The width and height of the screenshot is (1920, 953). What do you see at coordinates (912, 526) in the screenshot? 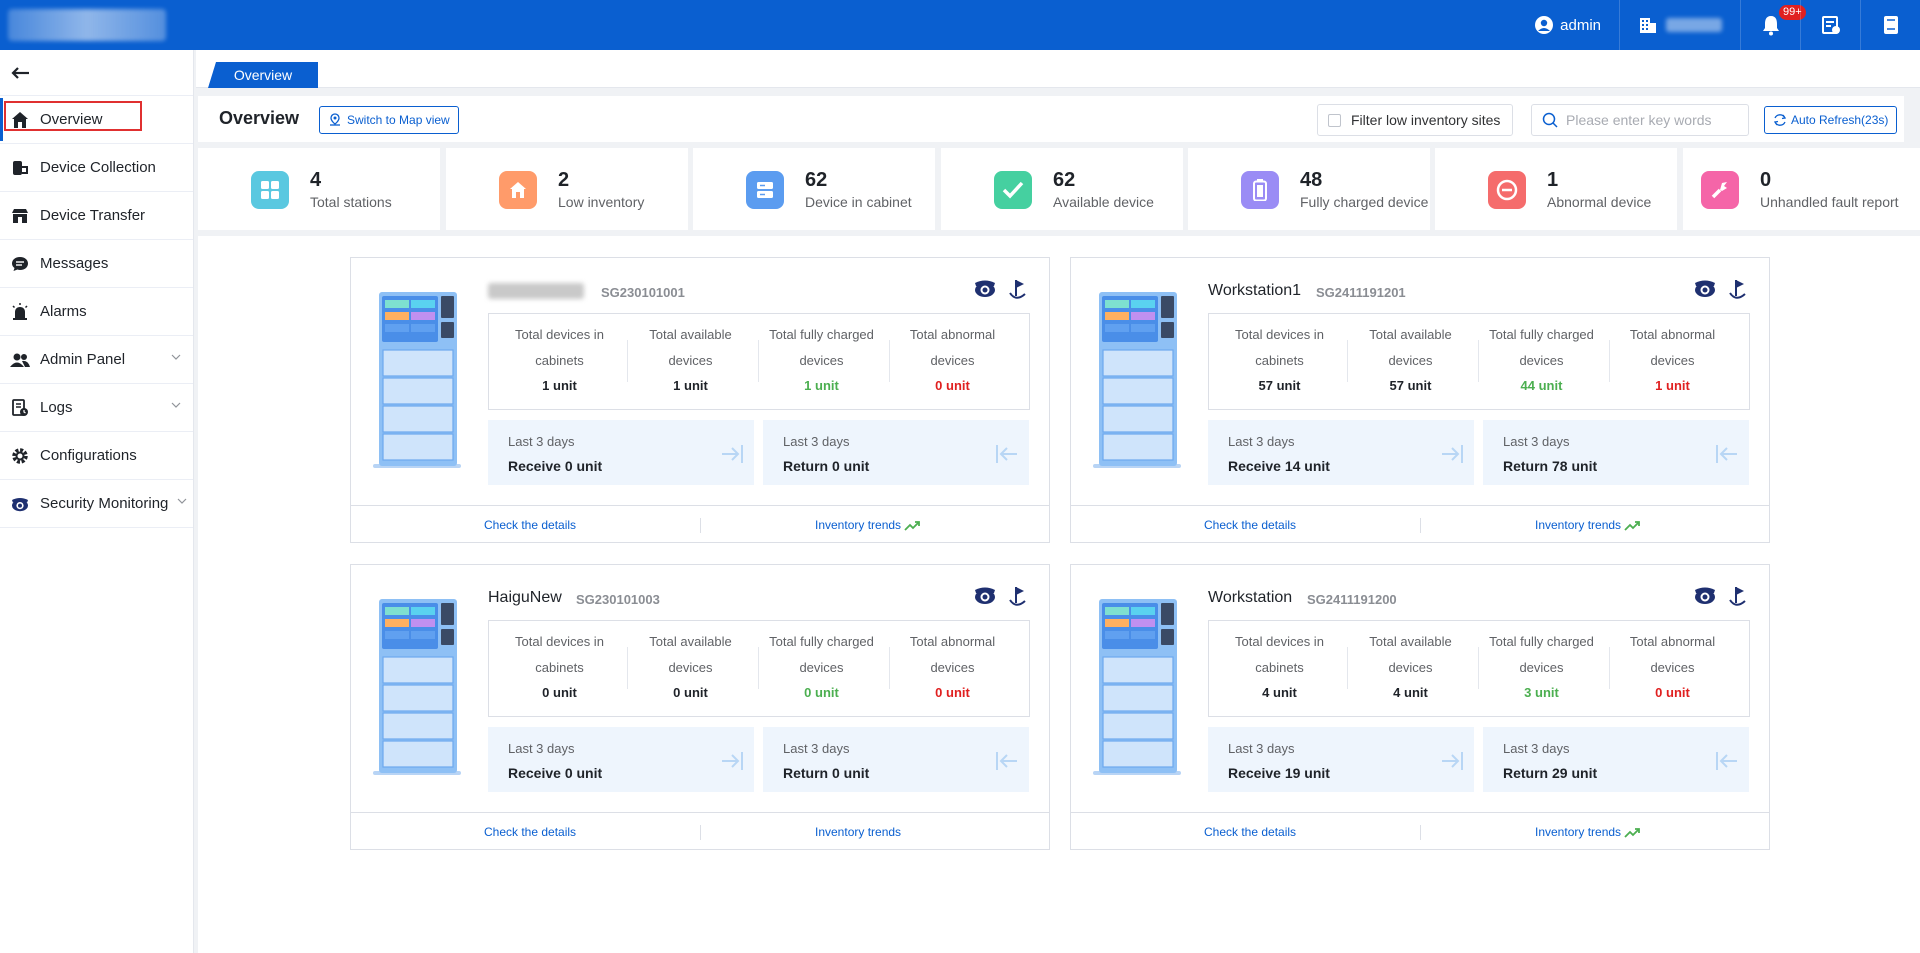
I see `trend-up-icon` at bounding box center [912, 526].